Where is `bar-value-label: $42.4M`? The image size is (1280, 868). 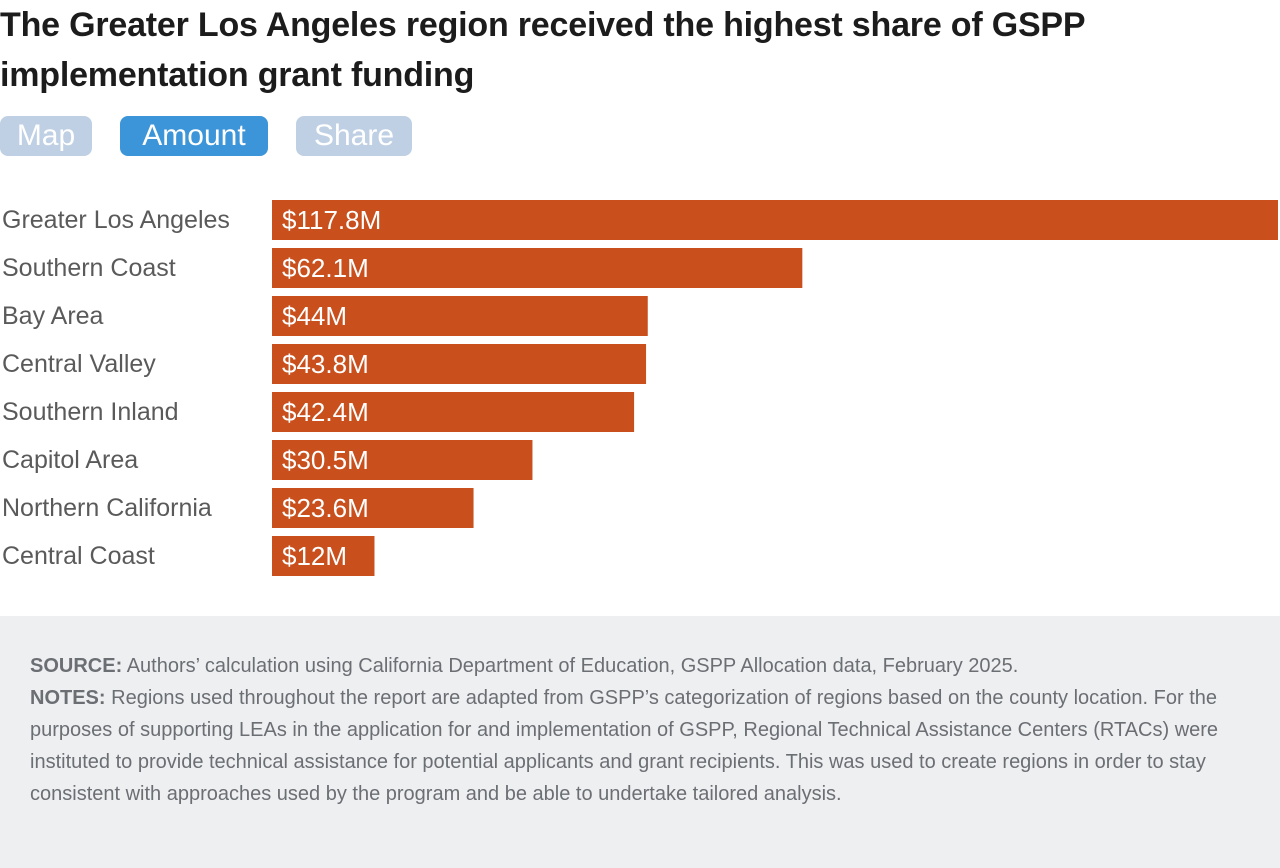 bar-value-label: $42.4M is located at coordinates (325, 412).